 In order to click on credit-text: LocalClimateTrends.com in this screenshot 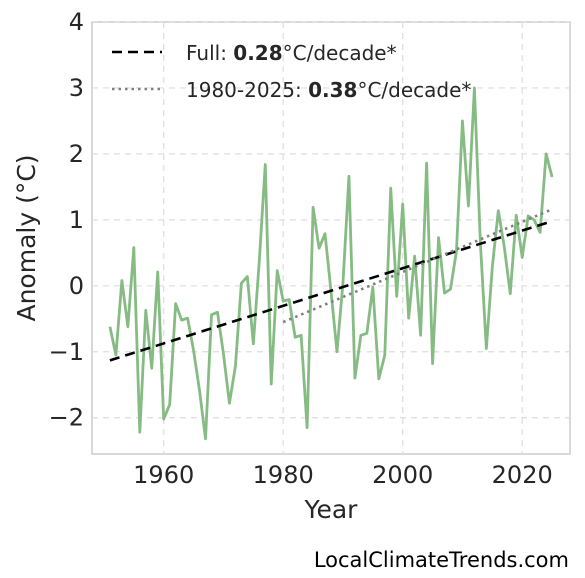, I will do `click(441, 560)`.